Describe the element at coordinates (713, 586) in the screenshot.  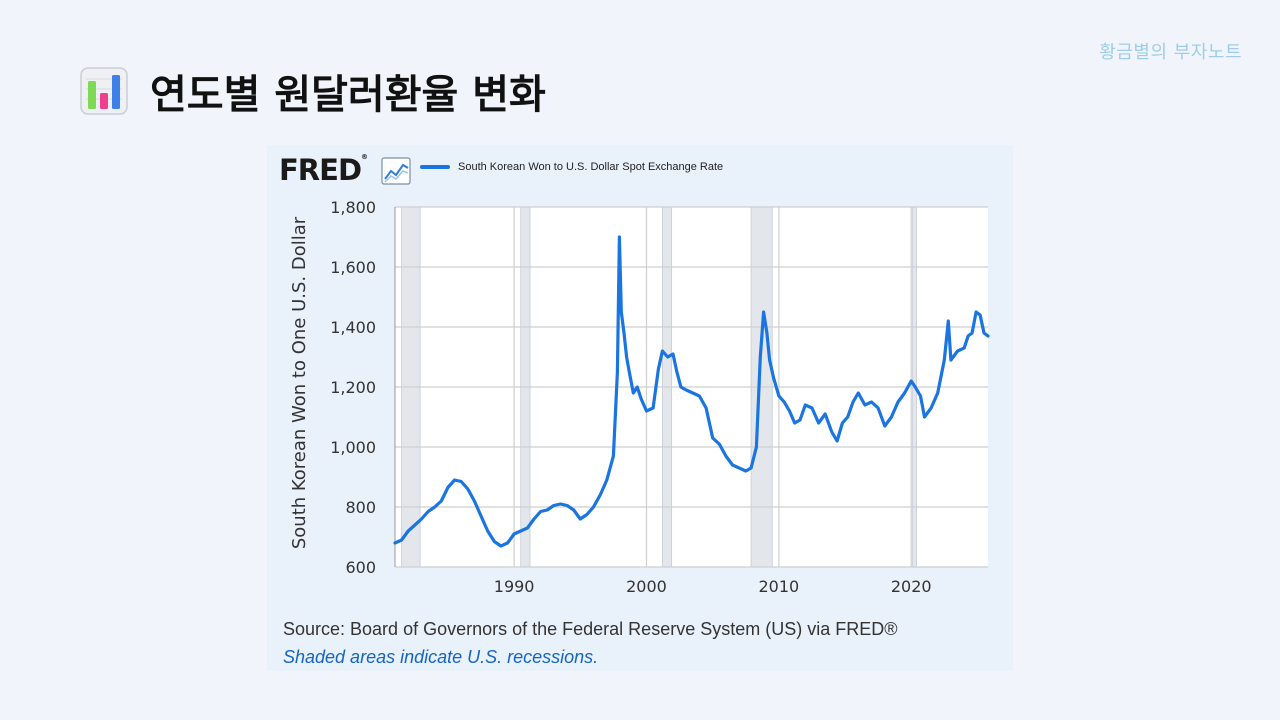
I see `x-tick-labels: 1990 2000 2010 2020` at that location.